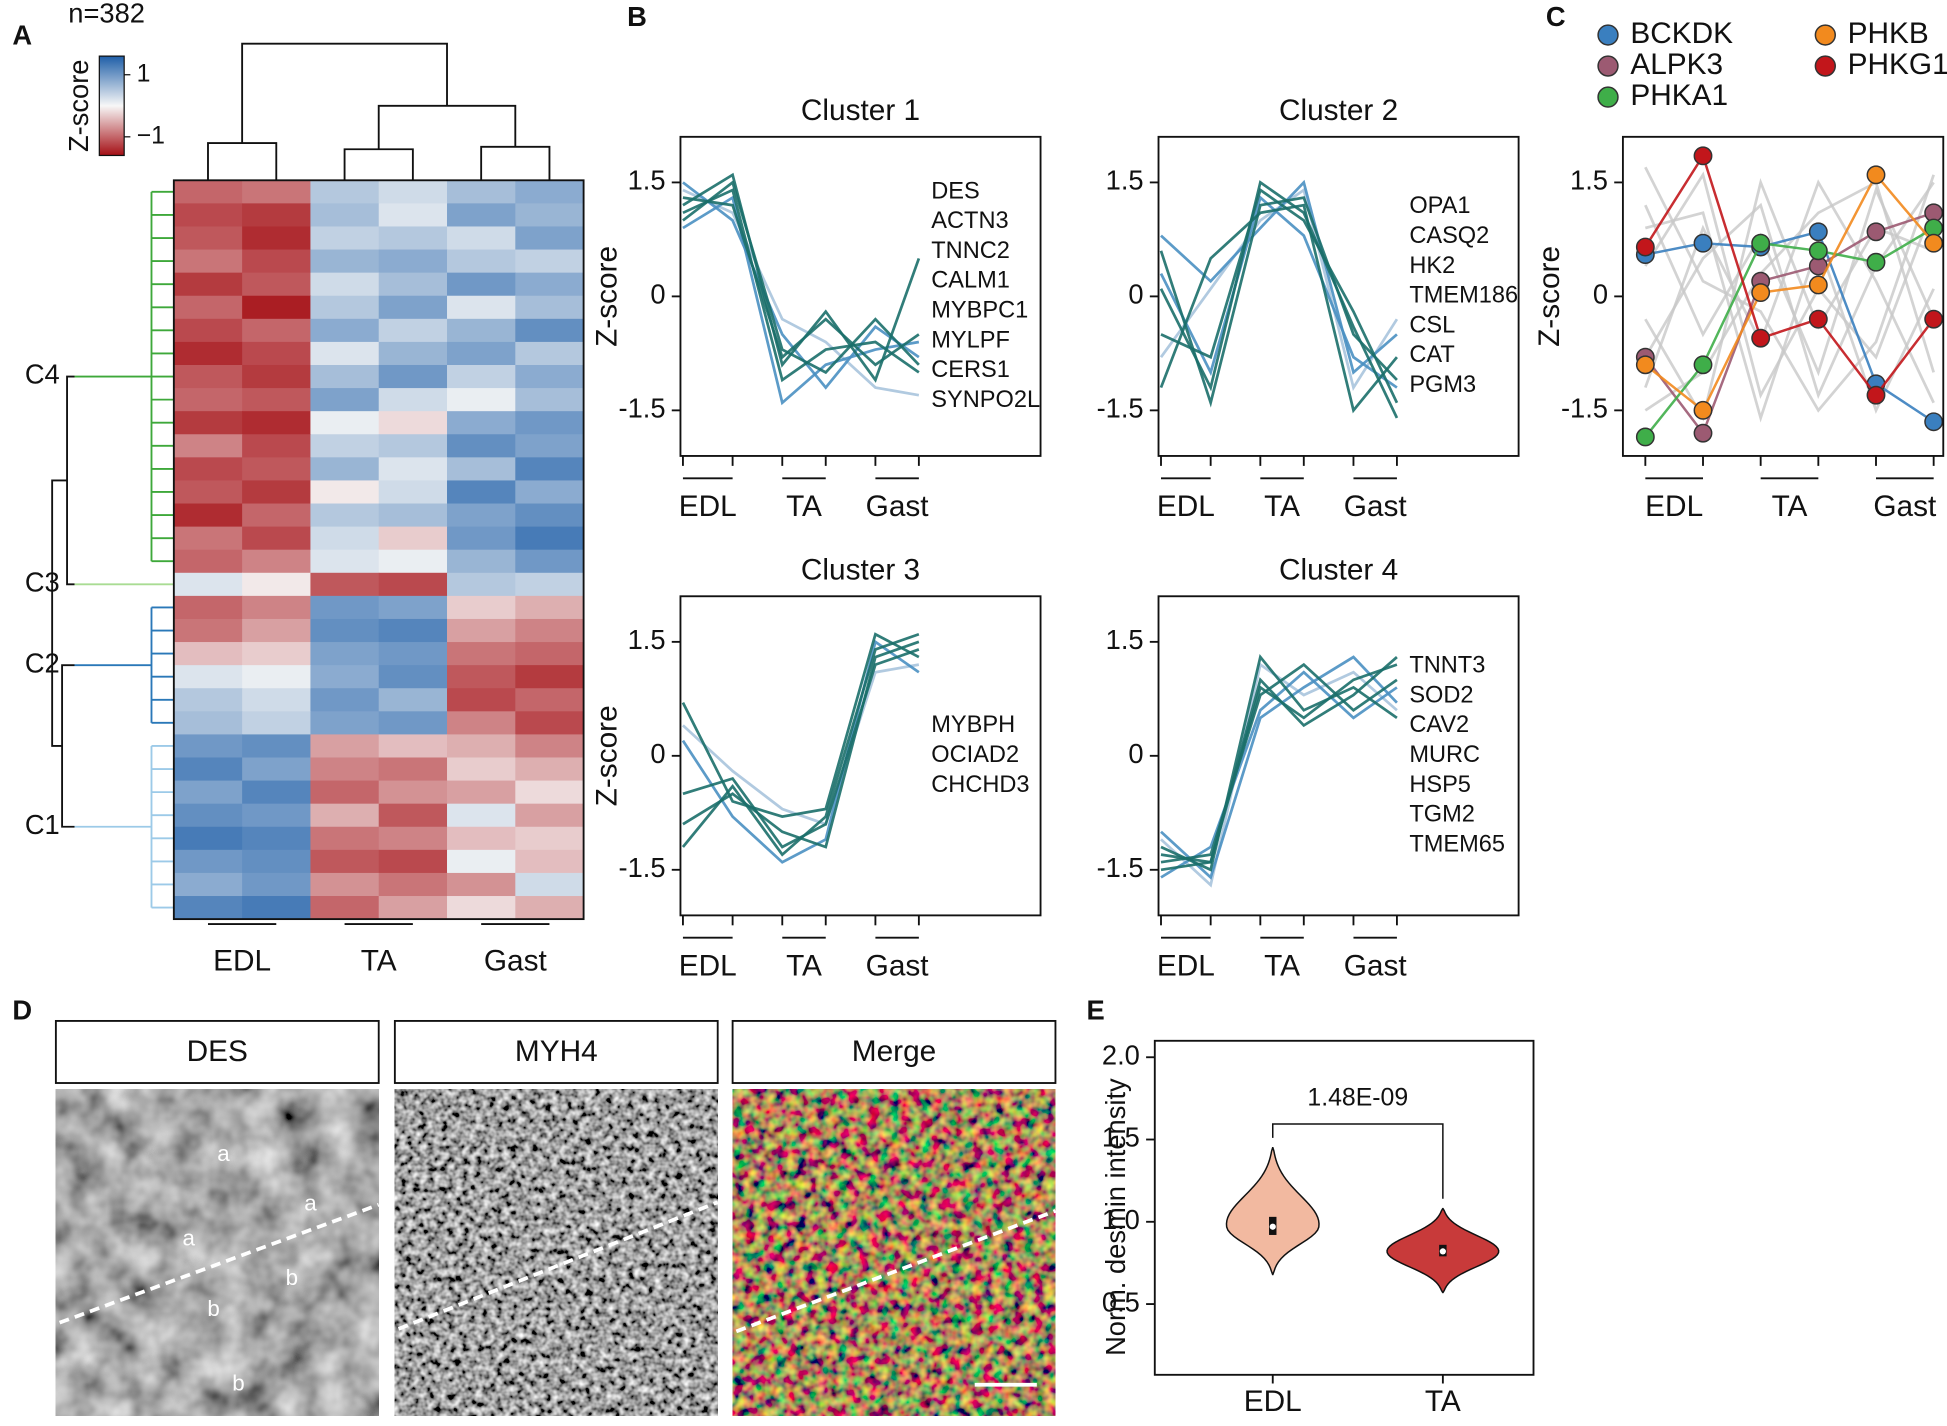  Describe the element at coordinates (1338, 110) in the screenshot. I see `panel-title: Cluster 2` at that location.